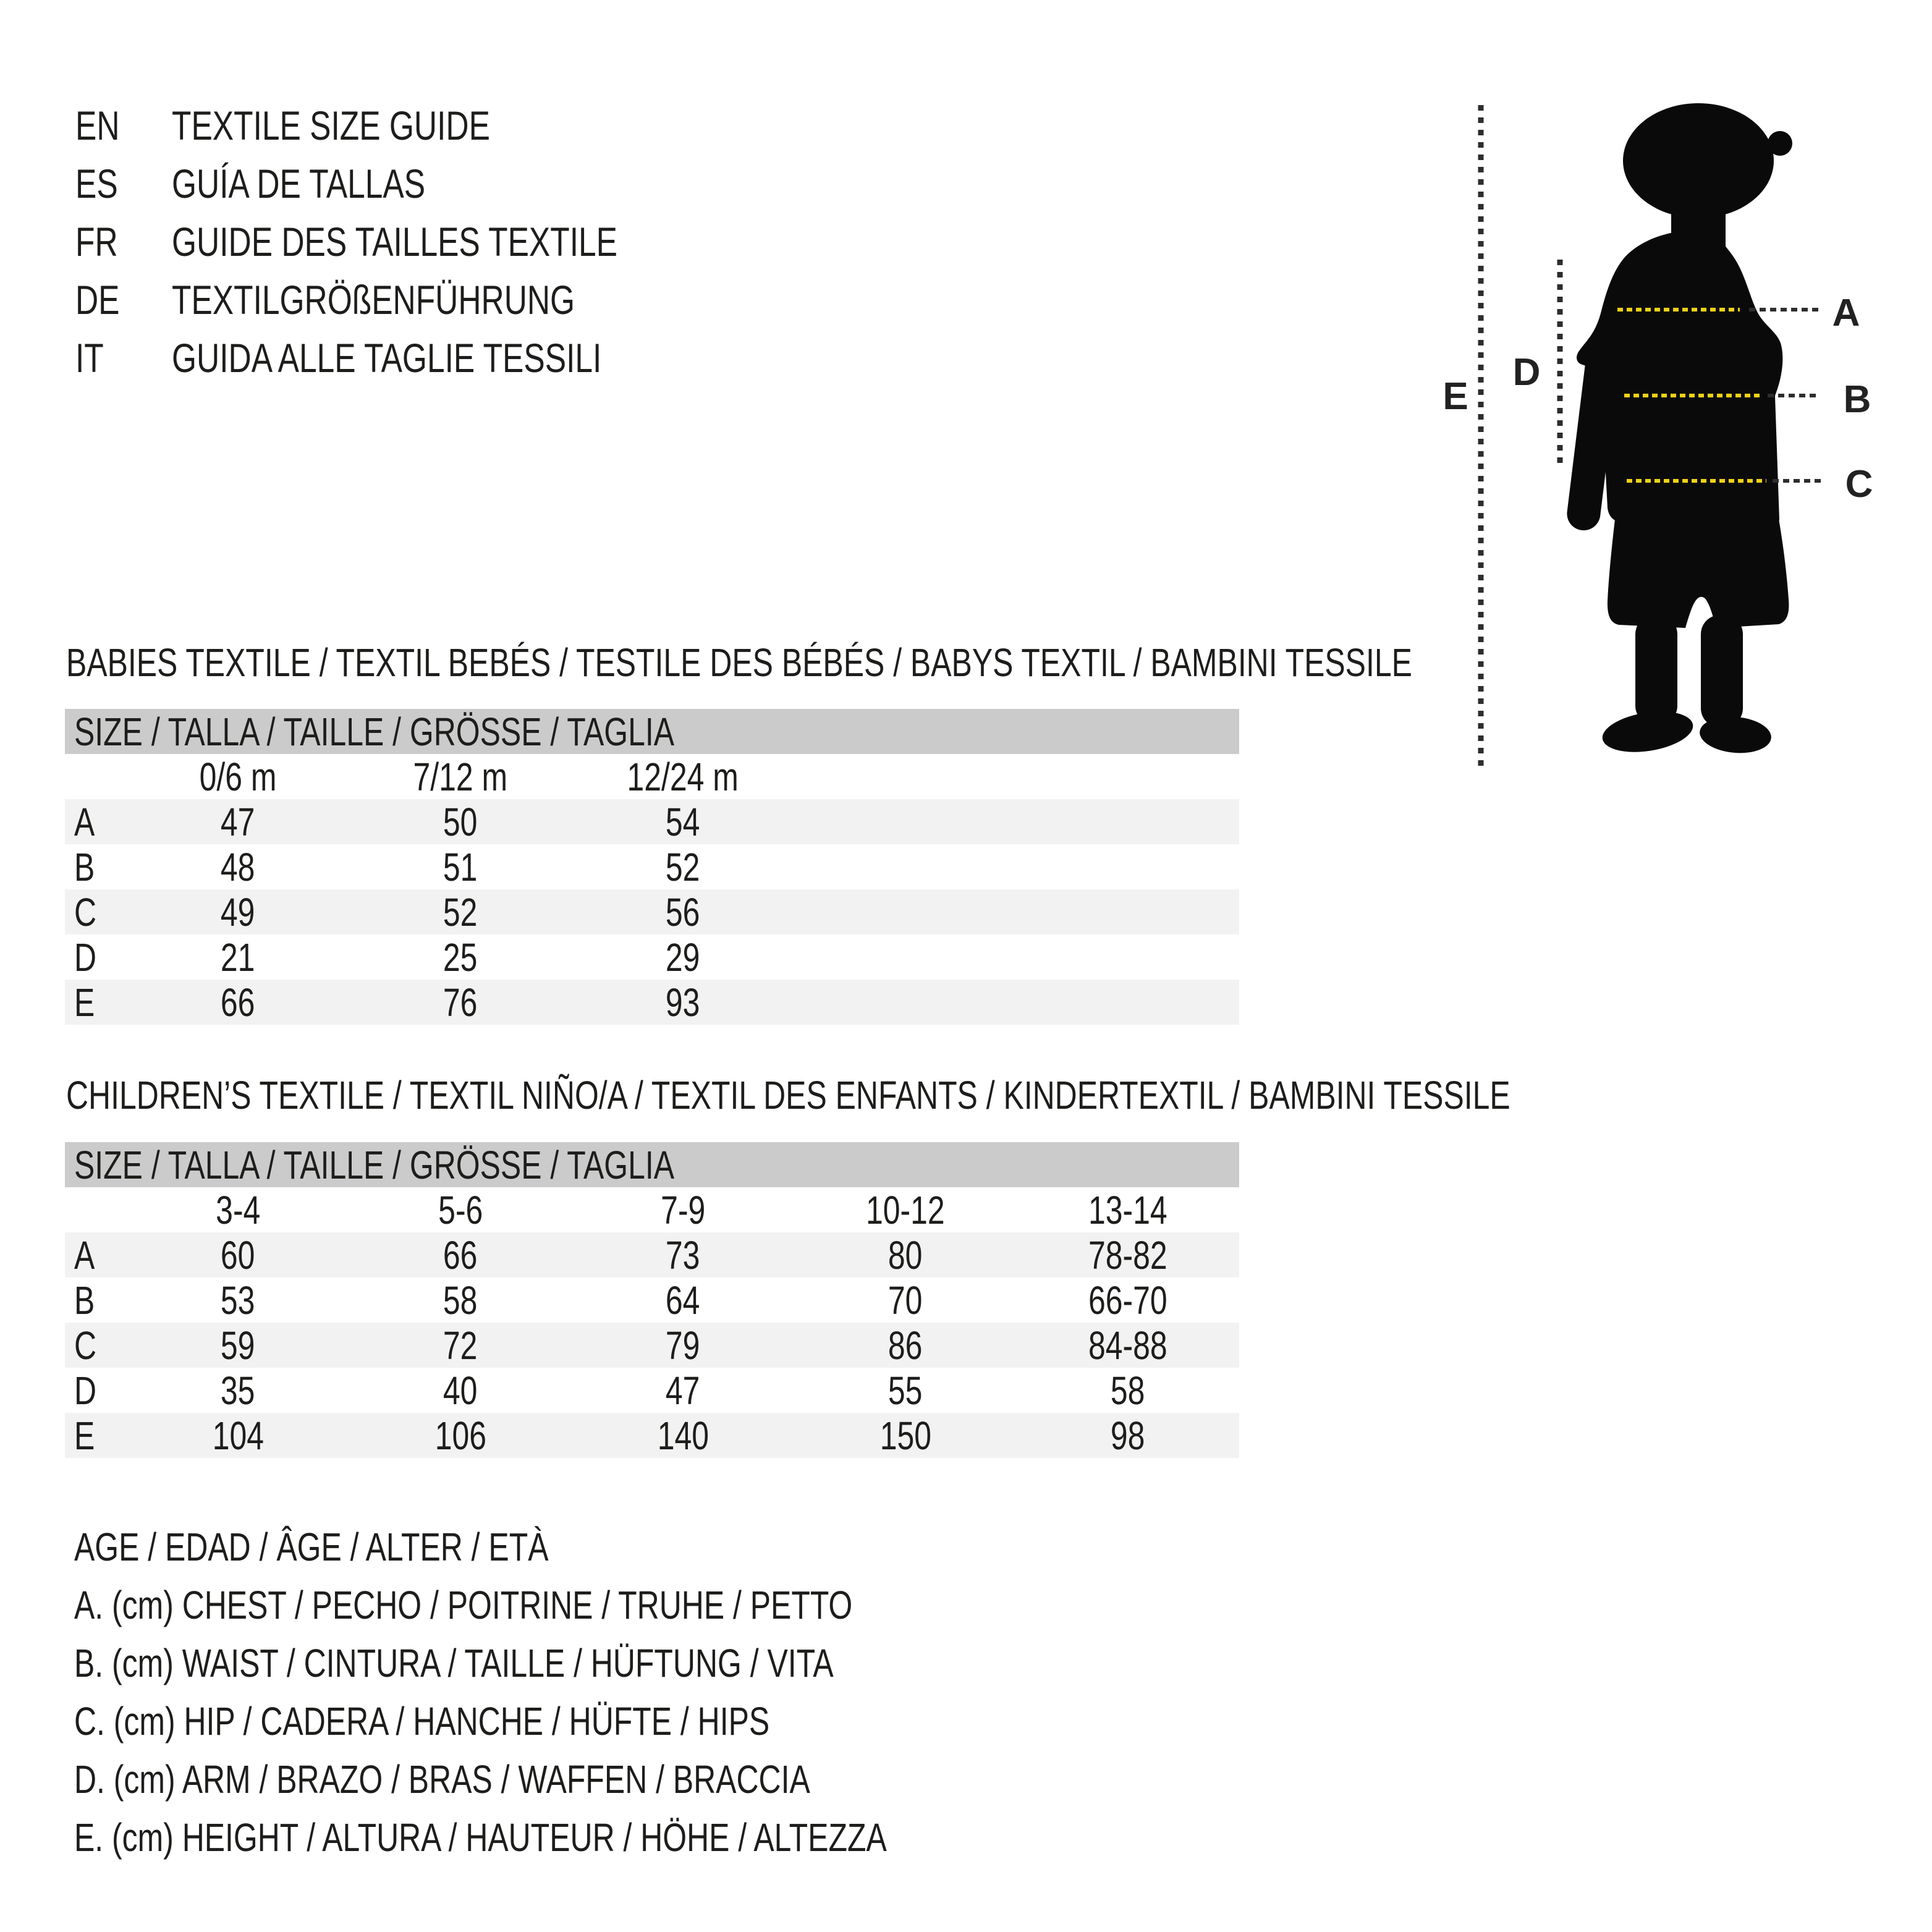 This screenshot has height=1932, width=1932. Describe the element at coordinates (460, 822) in the screenshot. I see `table-cell: 50` at that location.